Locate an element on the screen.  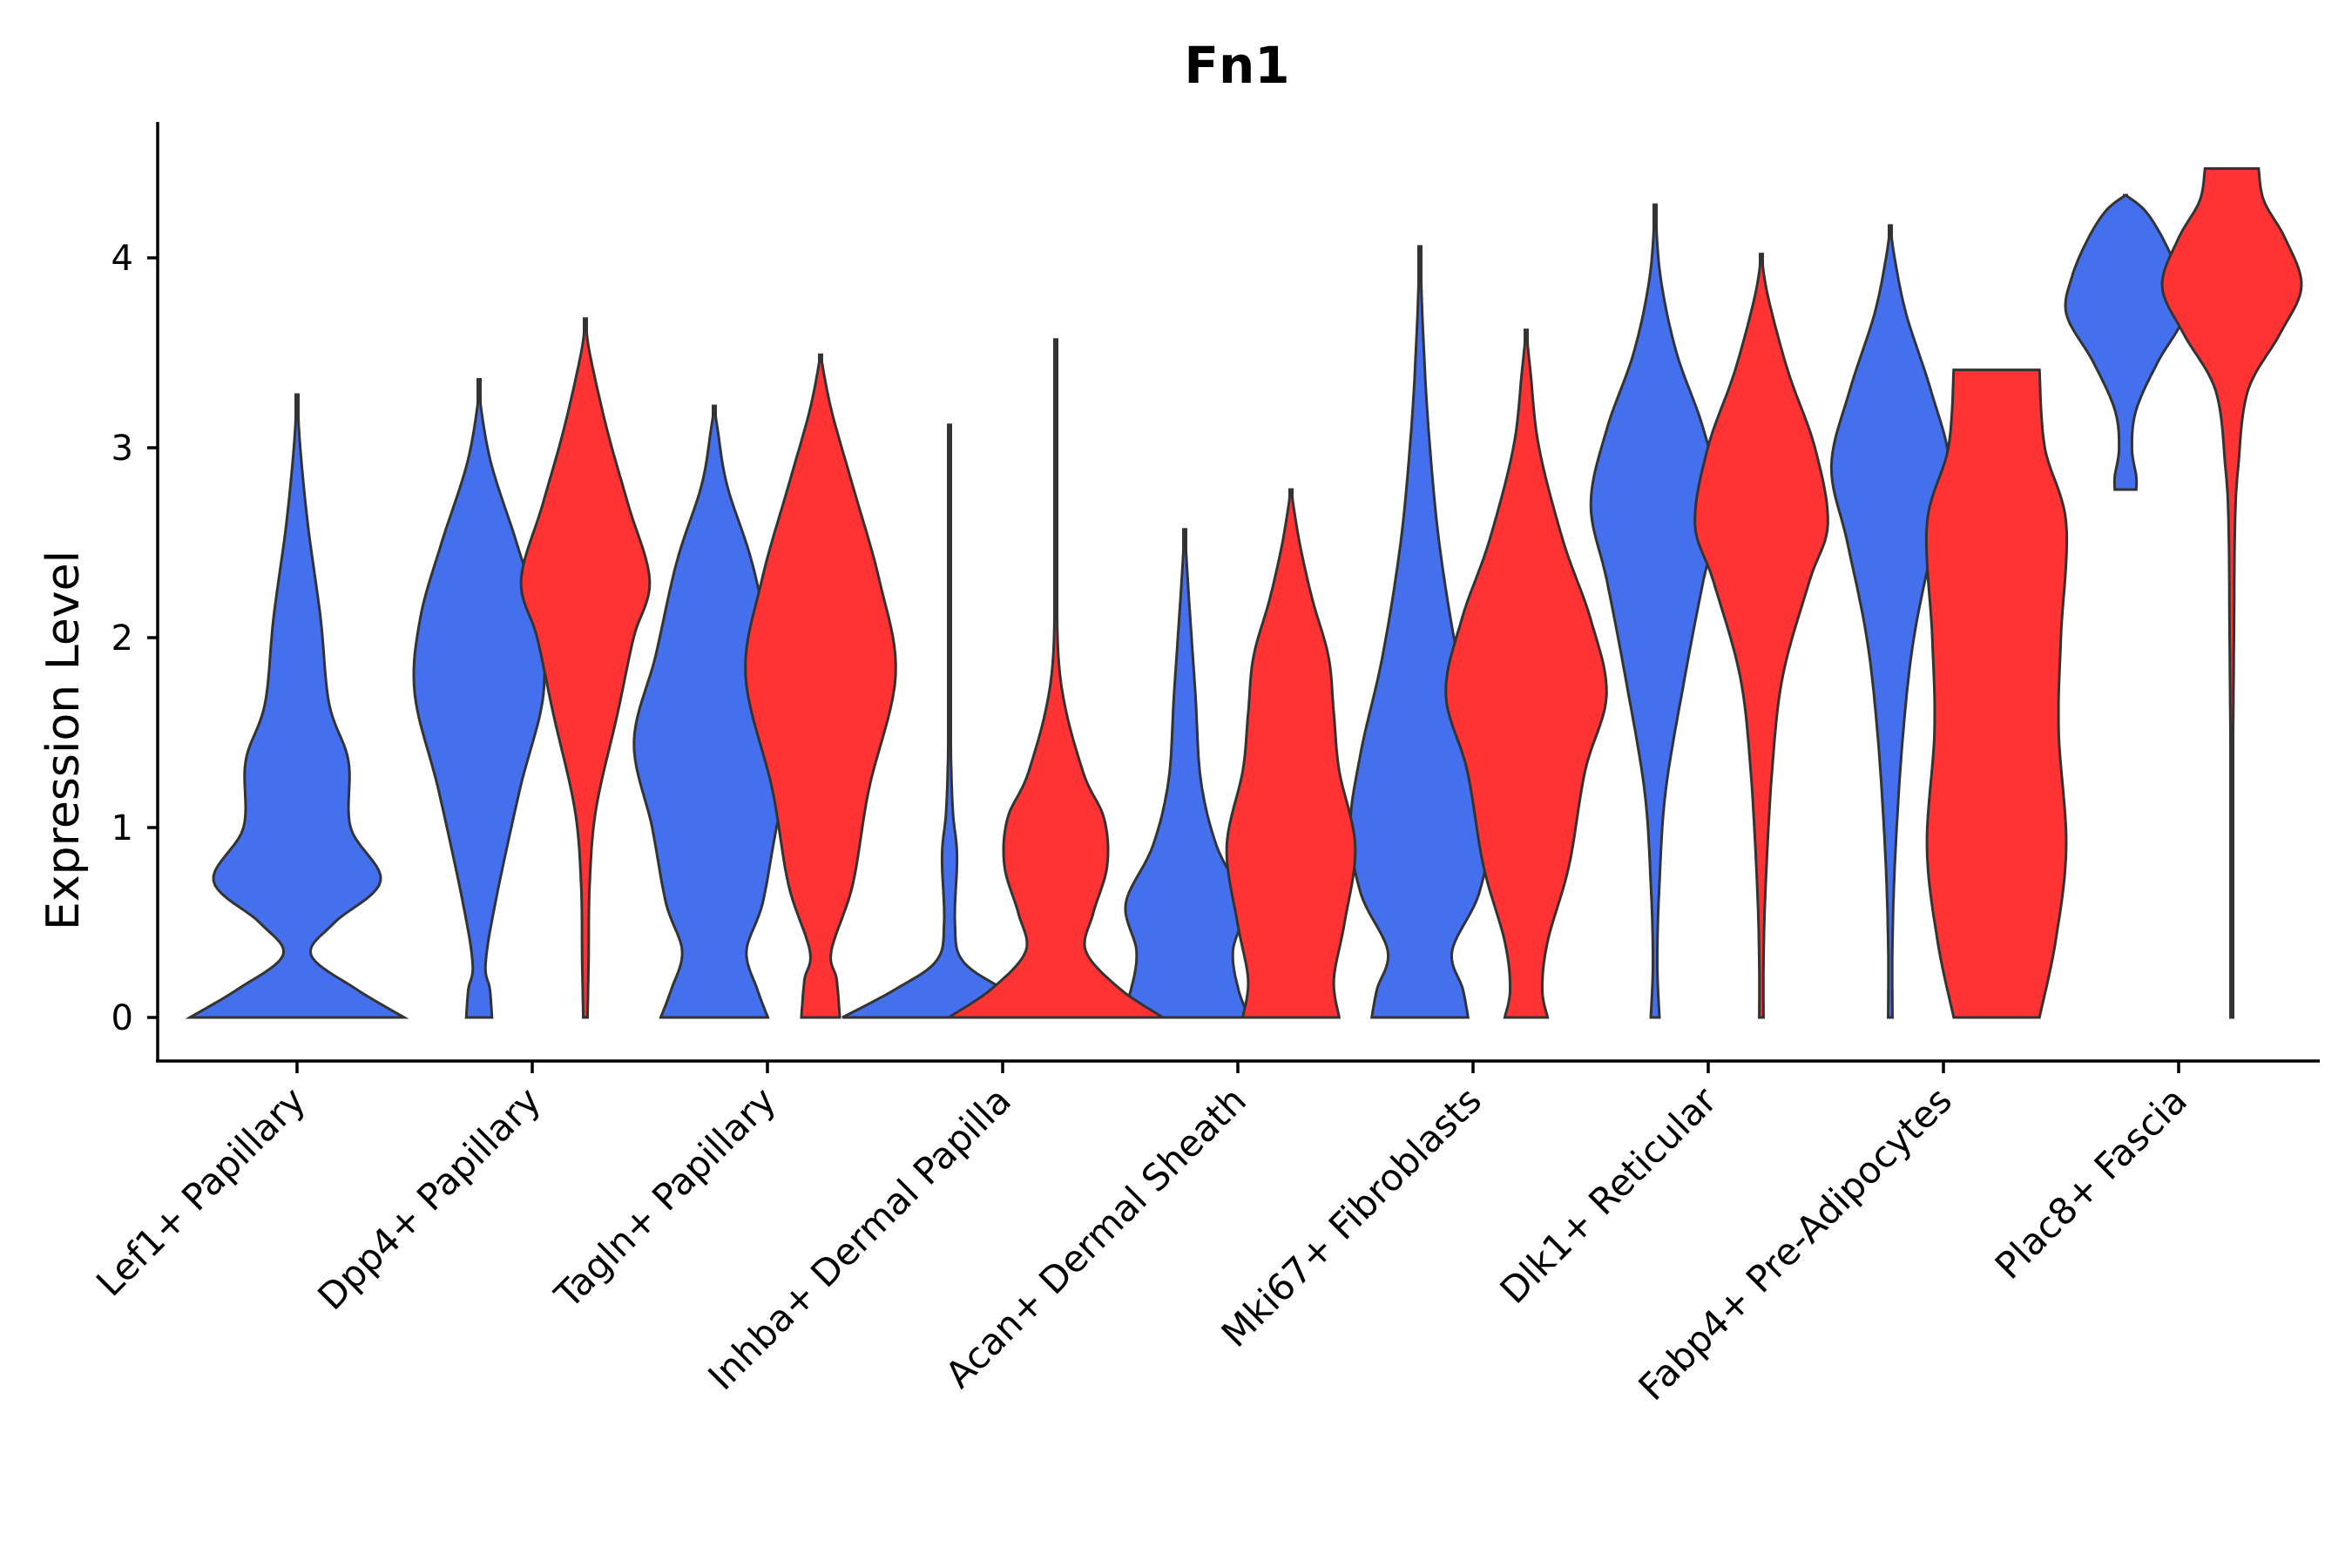
violin-group-1-inhba-dermal-papilla is located at coordinates (949, 721).